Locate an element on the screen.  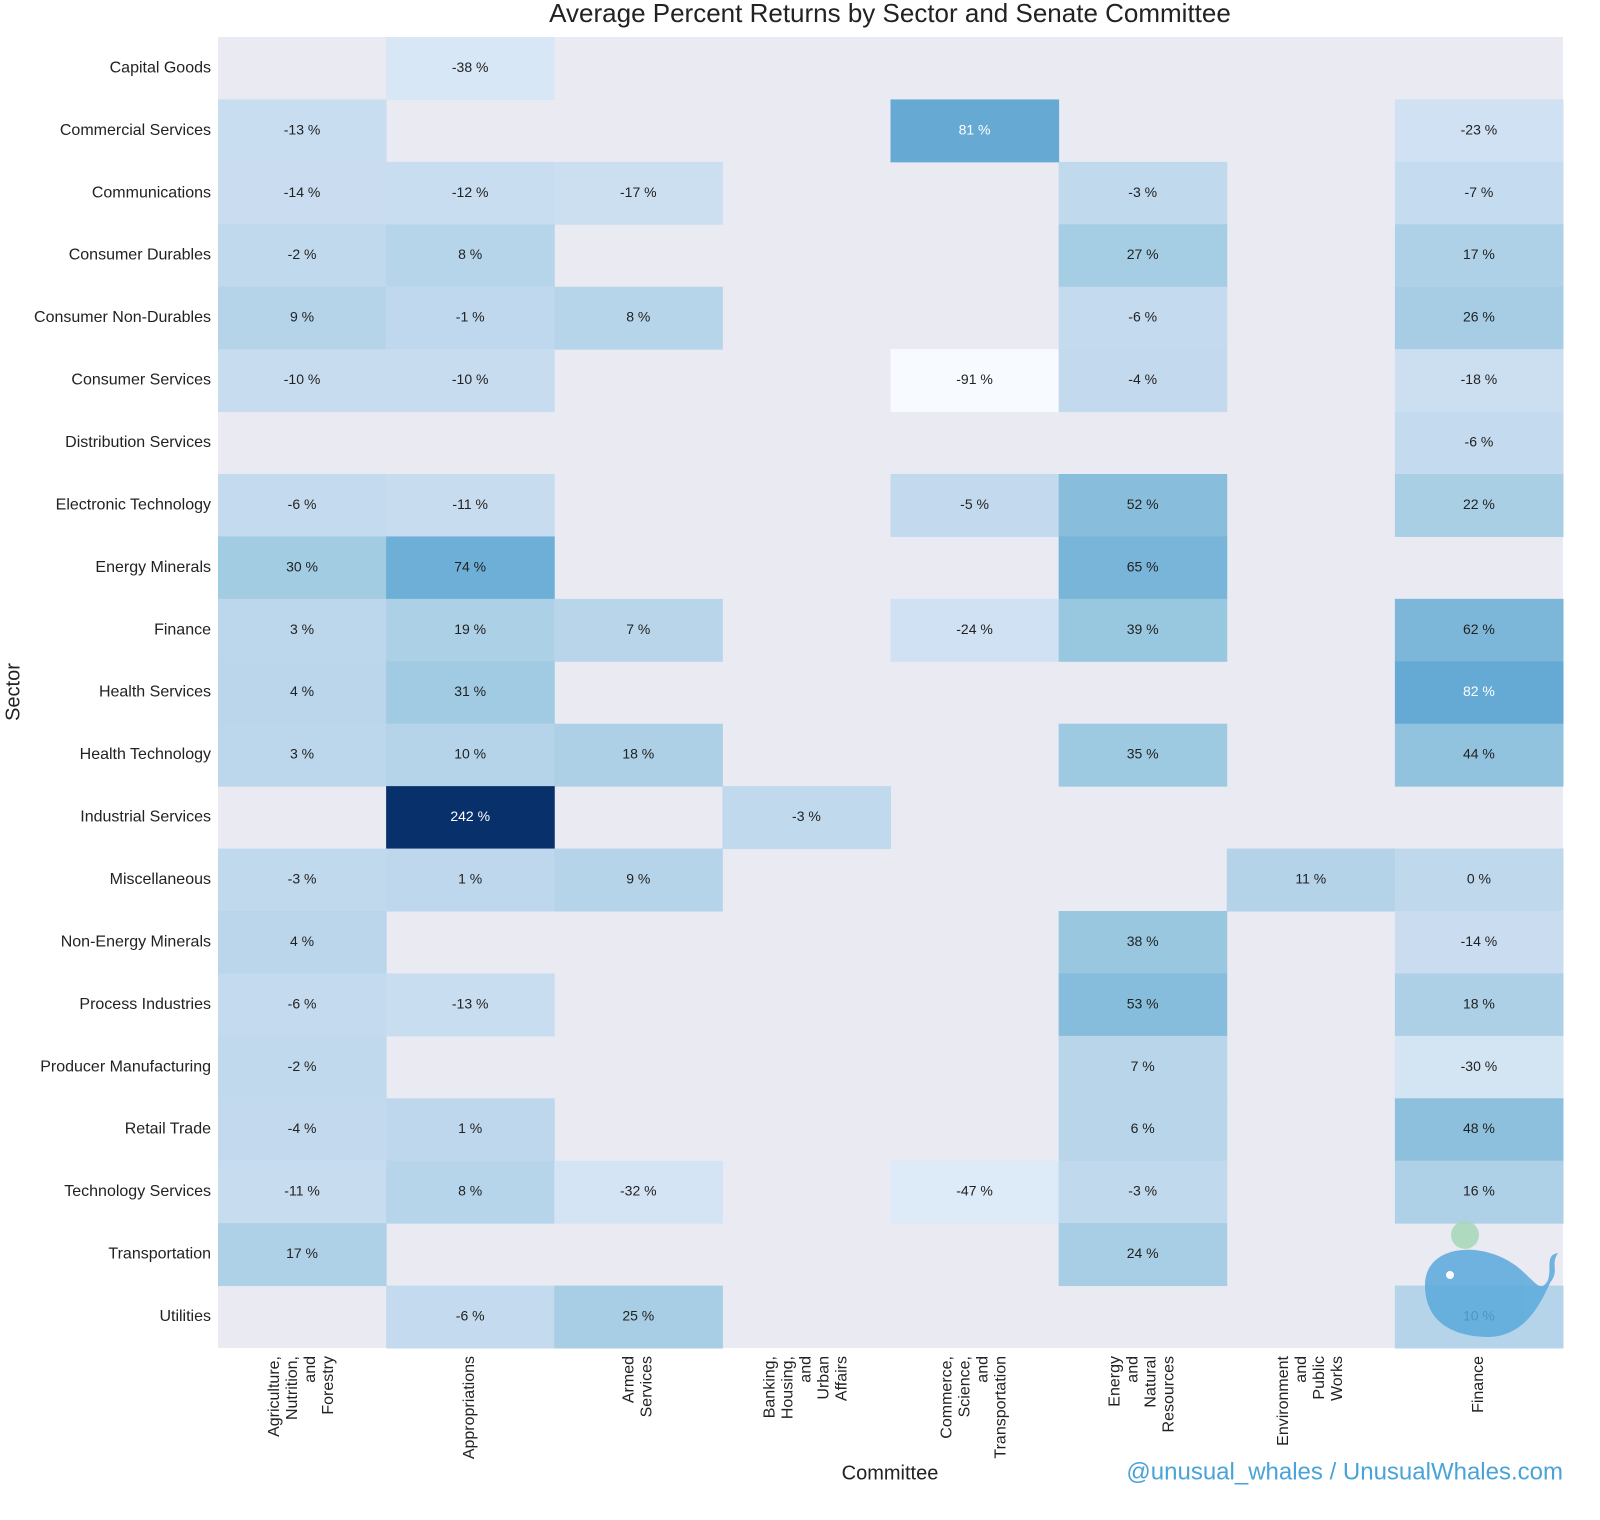
cell-label: 62 % is located at coordinates (1479, 629).